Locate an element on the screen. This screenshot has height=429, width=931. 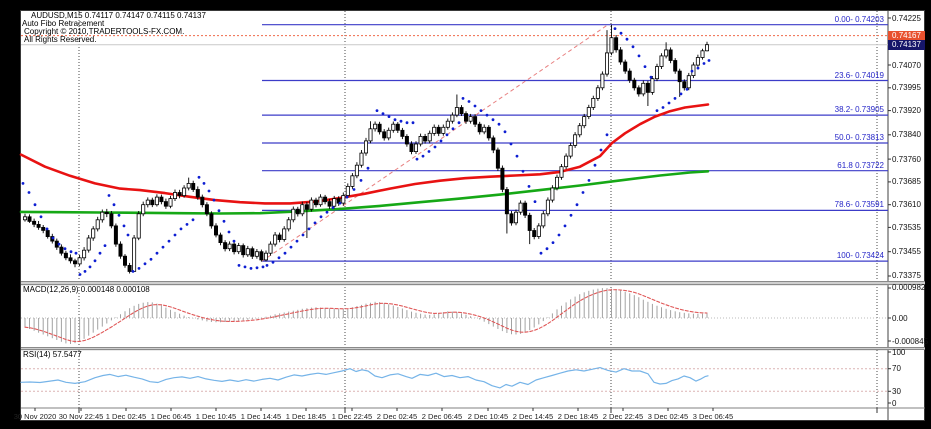
time-tick-label: 30 Nov 2020 is located at coordinates (35, 416).